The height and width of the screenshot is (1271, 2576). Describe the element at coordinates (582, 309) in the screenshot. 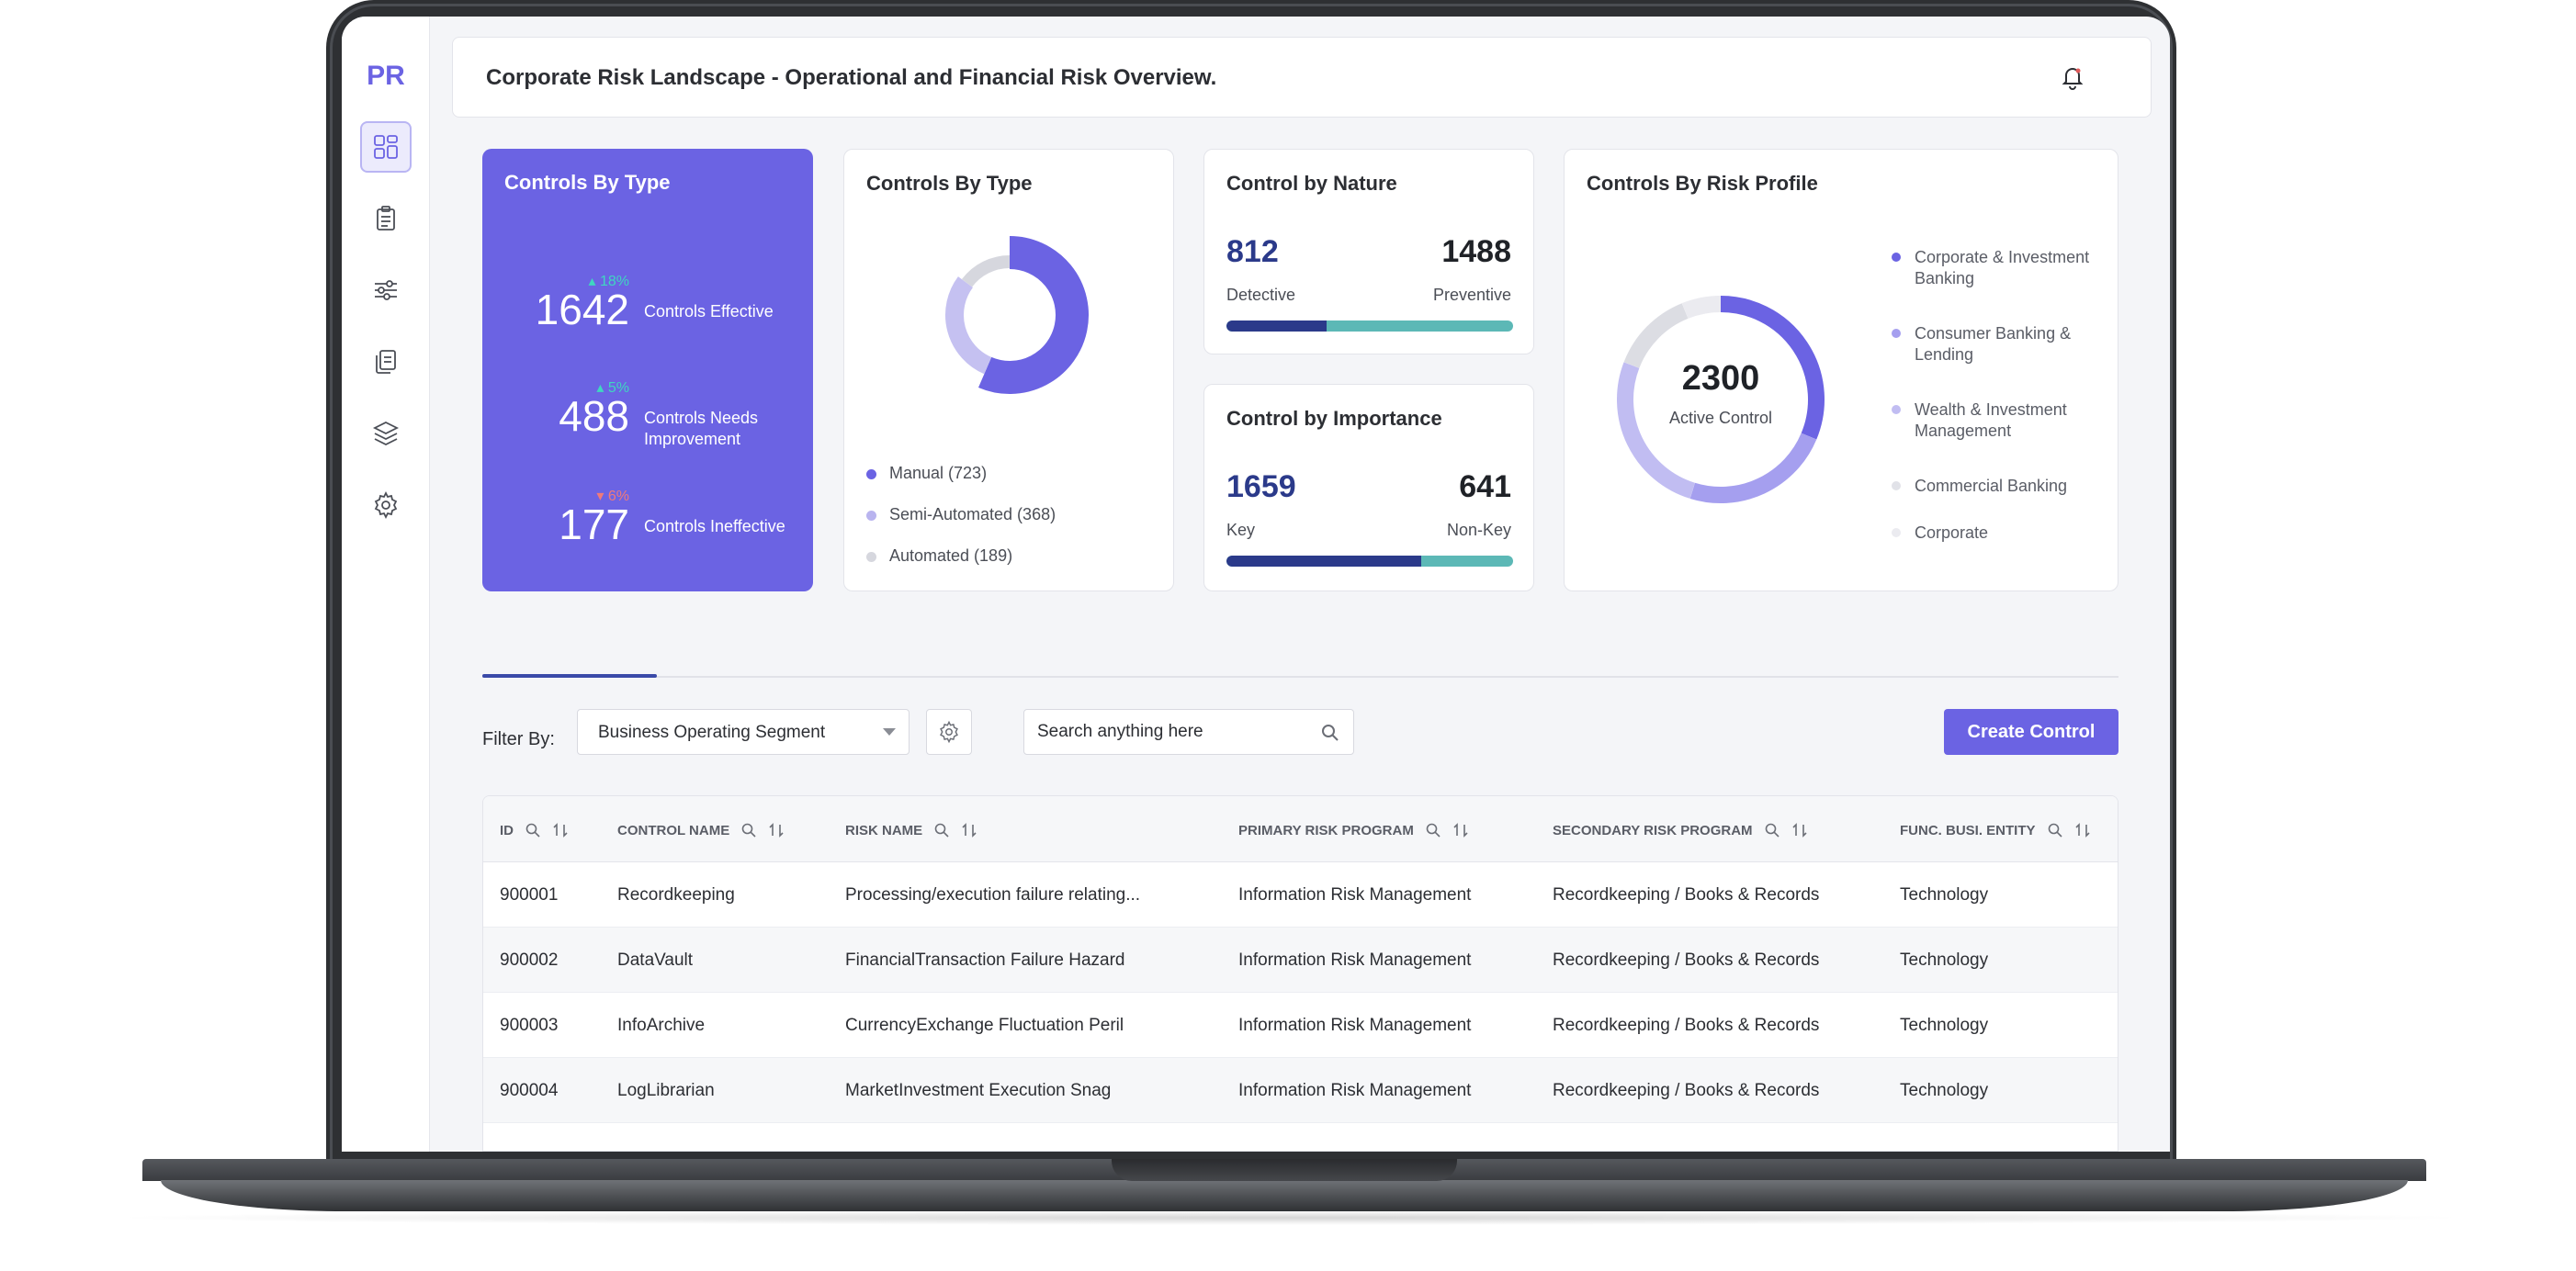

I see `stat-value: 1642` at that location.